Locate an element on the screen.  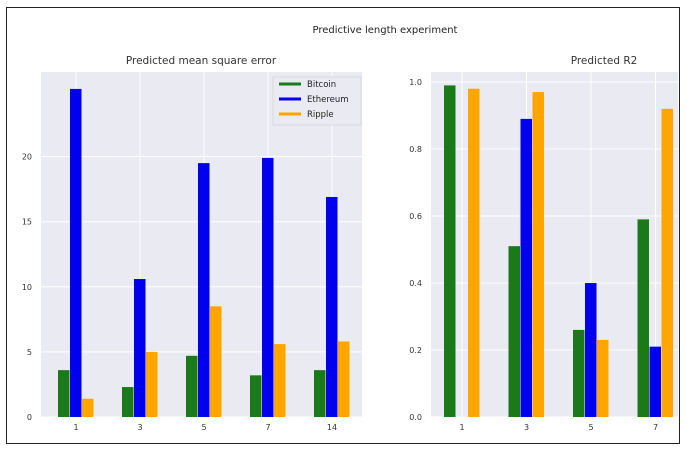
legend-label-bitcoin: Bitcoin is located at coordinates (321, 85).